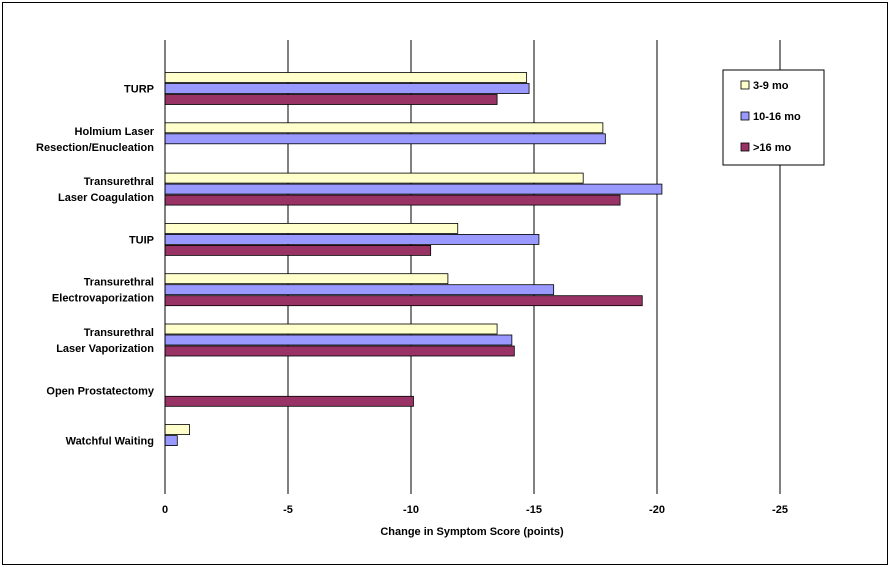 The height and width of the screenshot is (567, 890). What do you see at coordinates (771, 86) in the screenshot?
I see `legend-label: 3-9 mo` at bounding box center [771, 86].